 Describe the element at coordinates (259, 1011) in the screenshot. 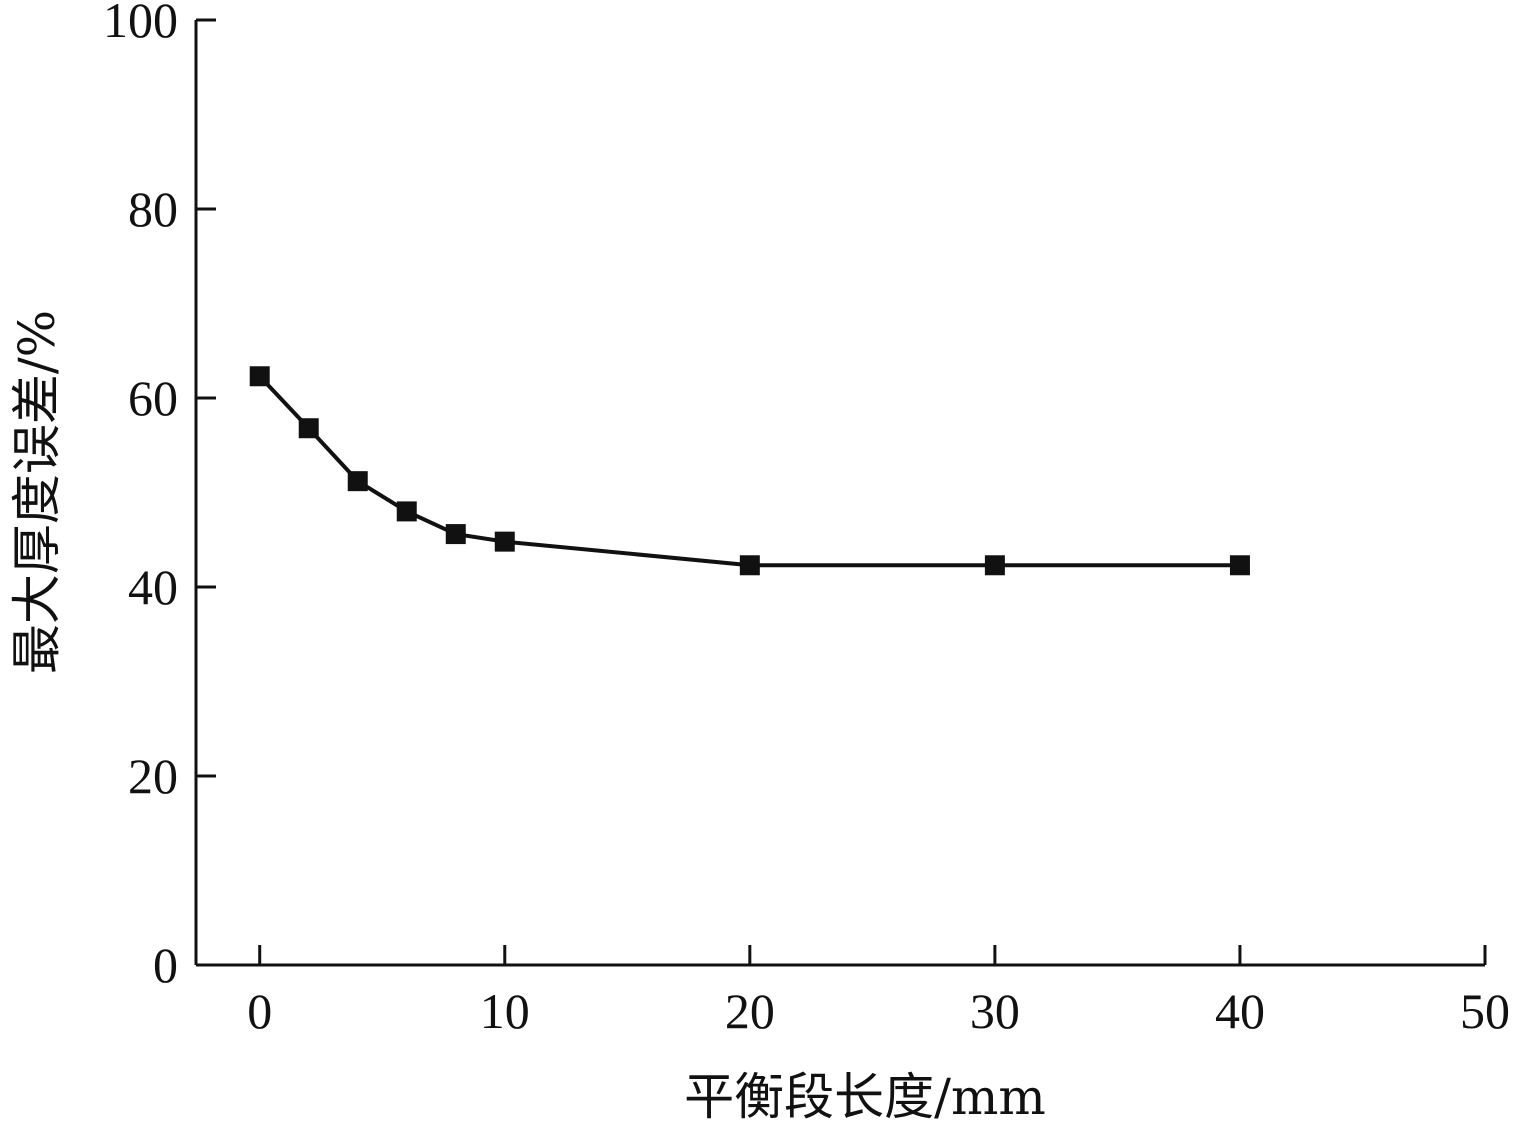

I see `x-tick-label: 0` at that location.